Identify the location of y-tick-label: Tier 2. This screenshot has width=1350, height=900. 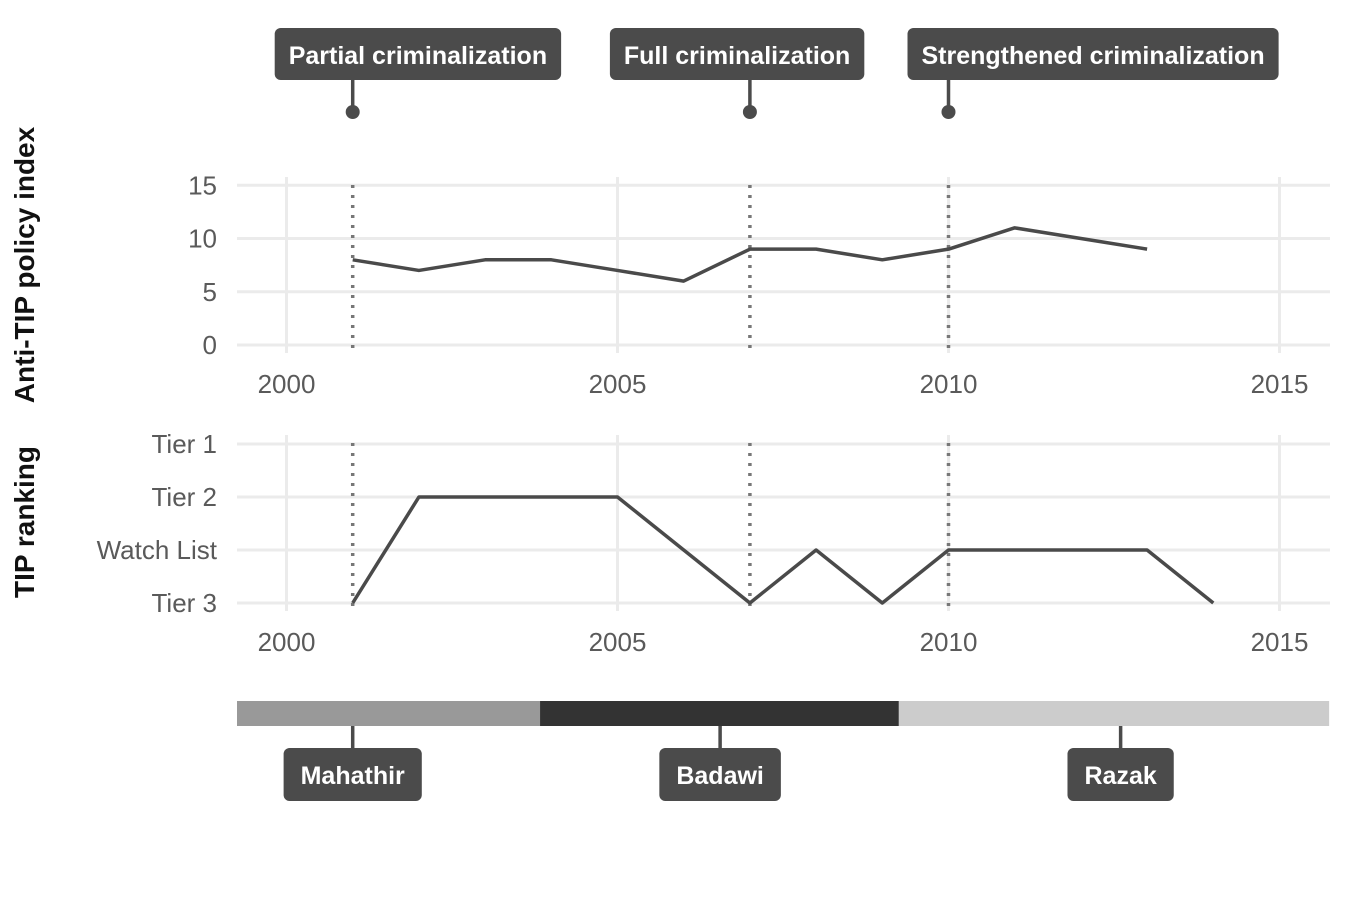
(185, 497).